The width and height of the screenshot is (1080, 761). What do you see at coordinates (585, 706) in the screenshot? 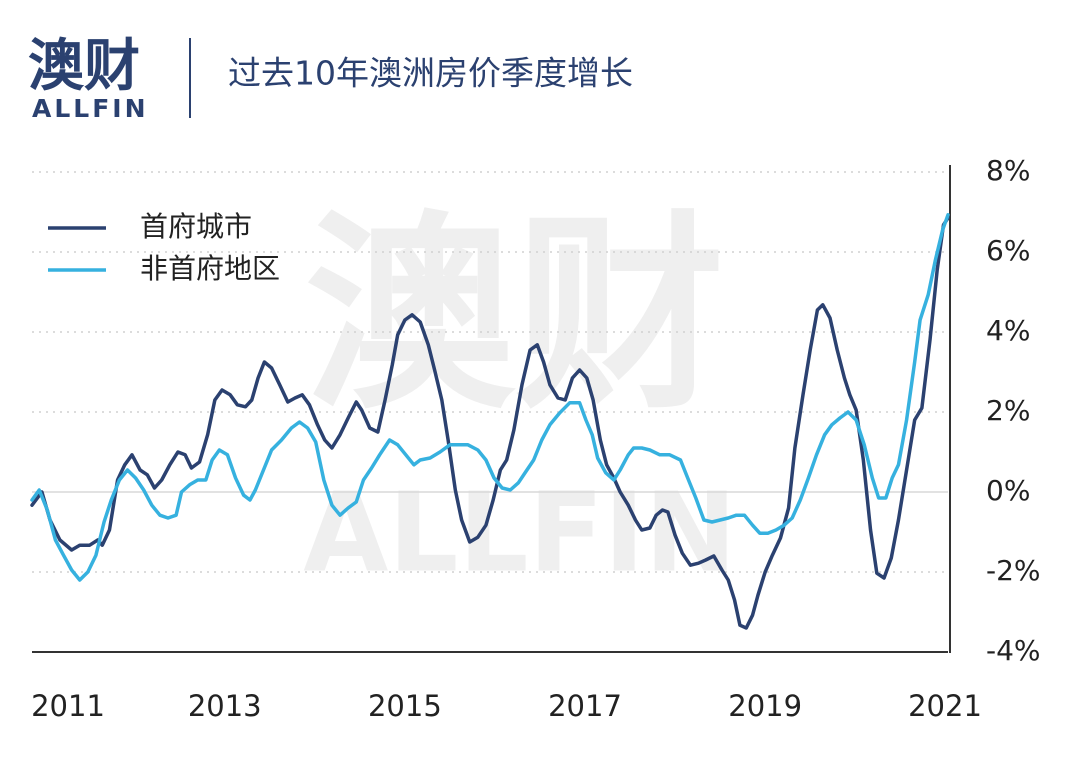
I see `x-tick-label: 2017` at bounding box center [585, 706].